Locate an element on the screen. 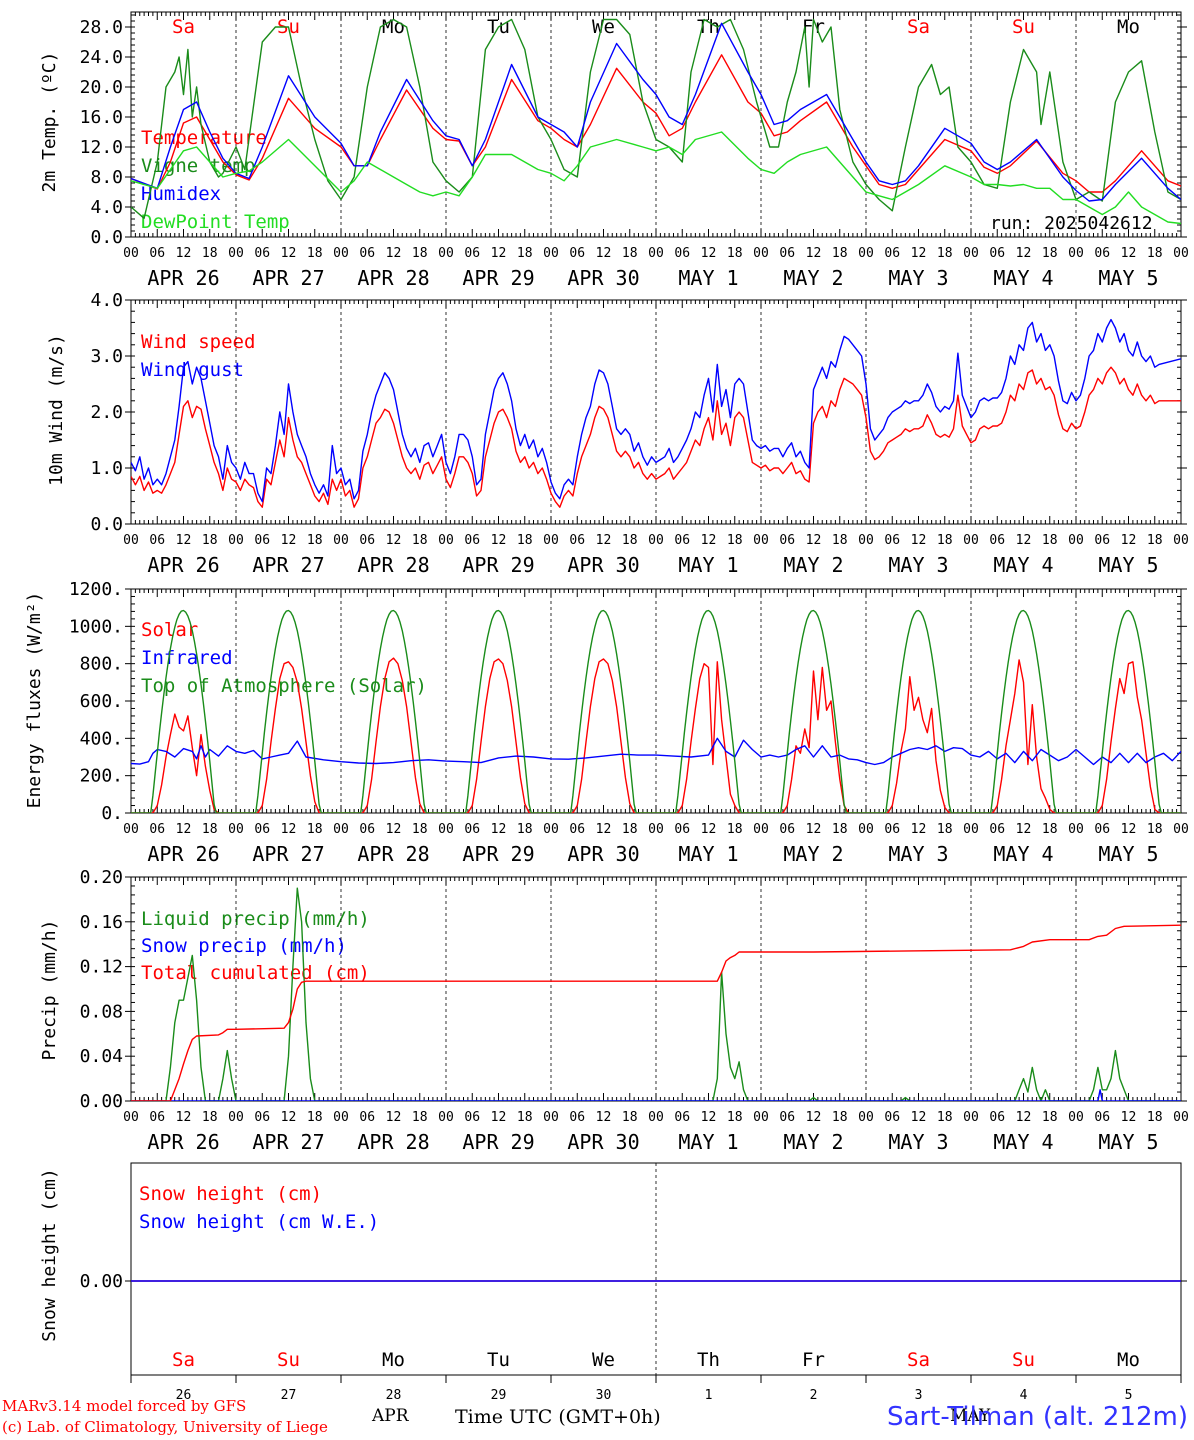 This screenshot has width=1194, height=1440. legend-solar: Solar is located at coordinates (169, 630).